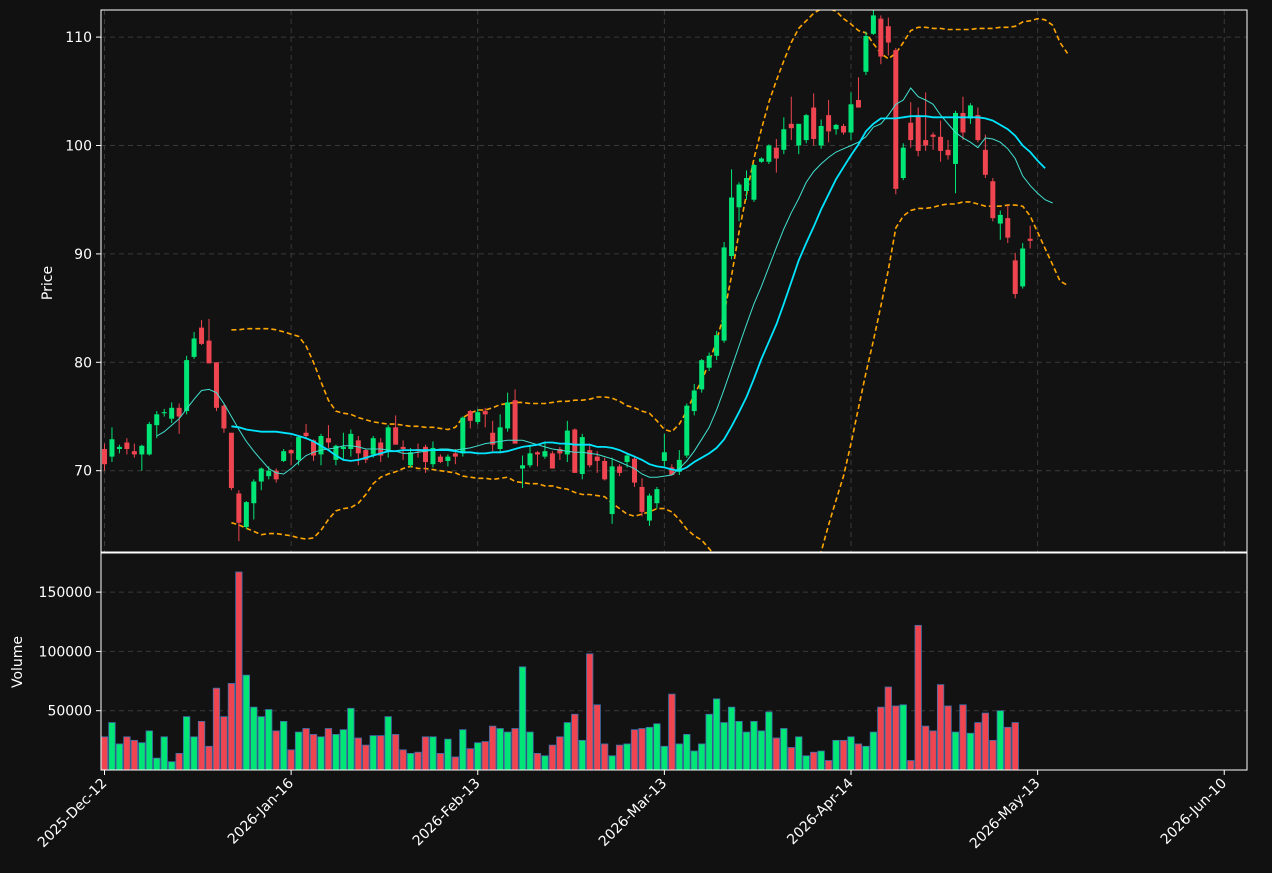  Describe the element at coordinates (78, 147) in the screenshot. I see `price-ytick-label: 100` at that location.